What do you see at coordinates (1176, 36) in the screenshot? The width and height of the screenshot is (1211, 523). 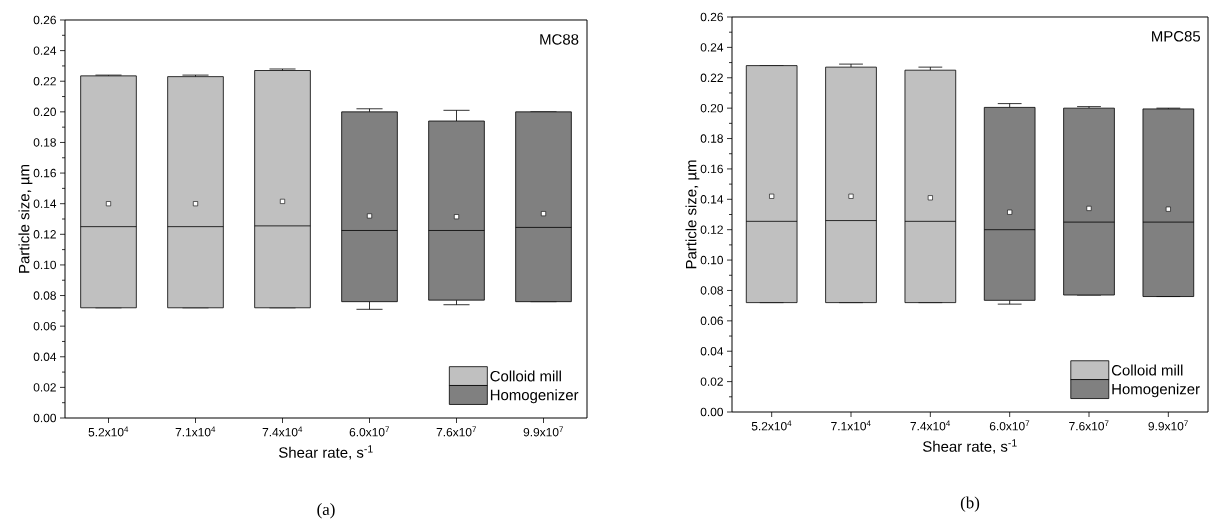 I see `text: MPC85` at bounding box center [1176, 36].